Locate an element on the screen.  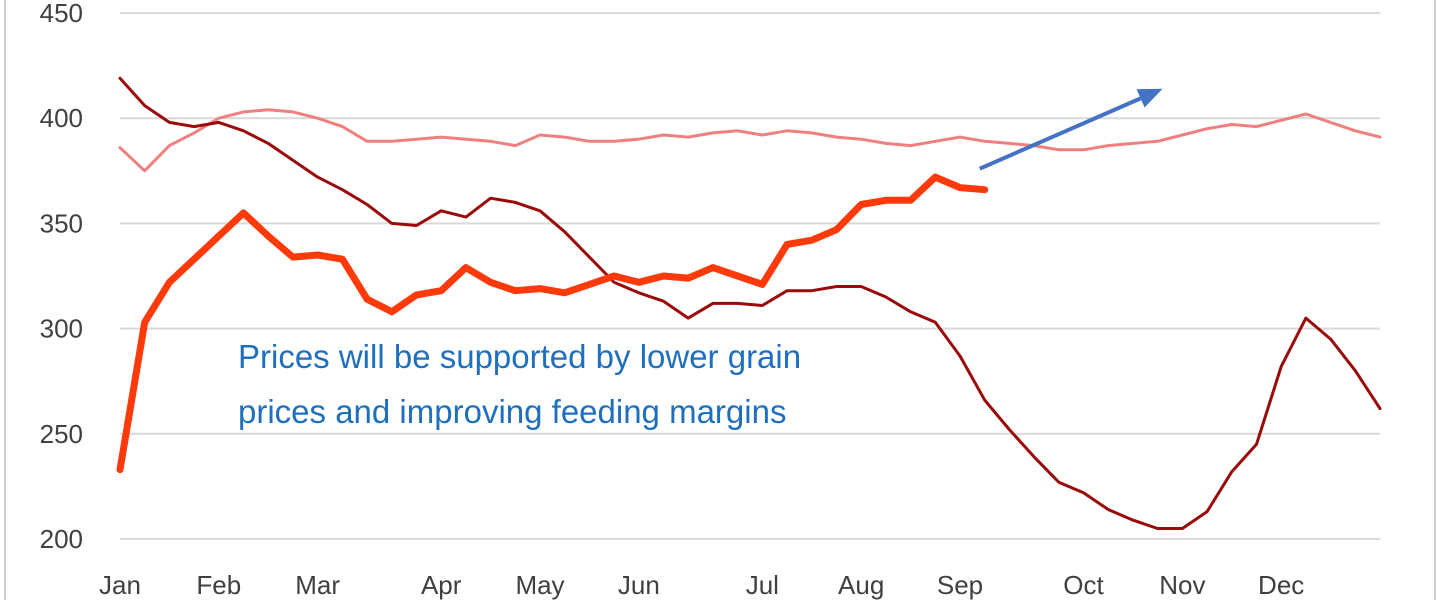
x-tick-label: Jun is located at coordinates (639, 585).